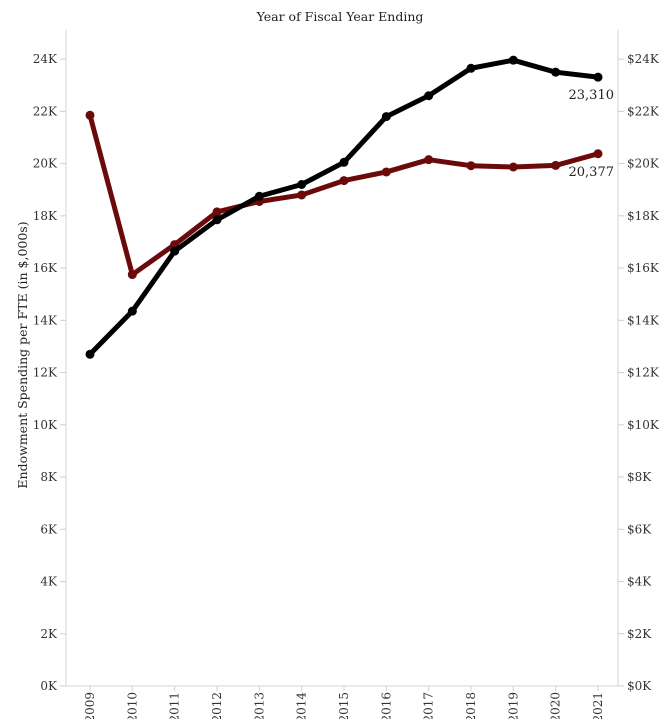  What do you see at coordinates (639, 582) in the screenshot?
I see `right-tick-label: $4K` at bounding box center [639, 582].